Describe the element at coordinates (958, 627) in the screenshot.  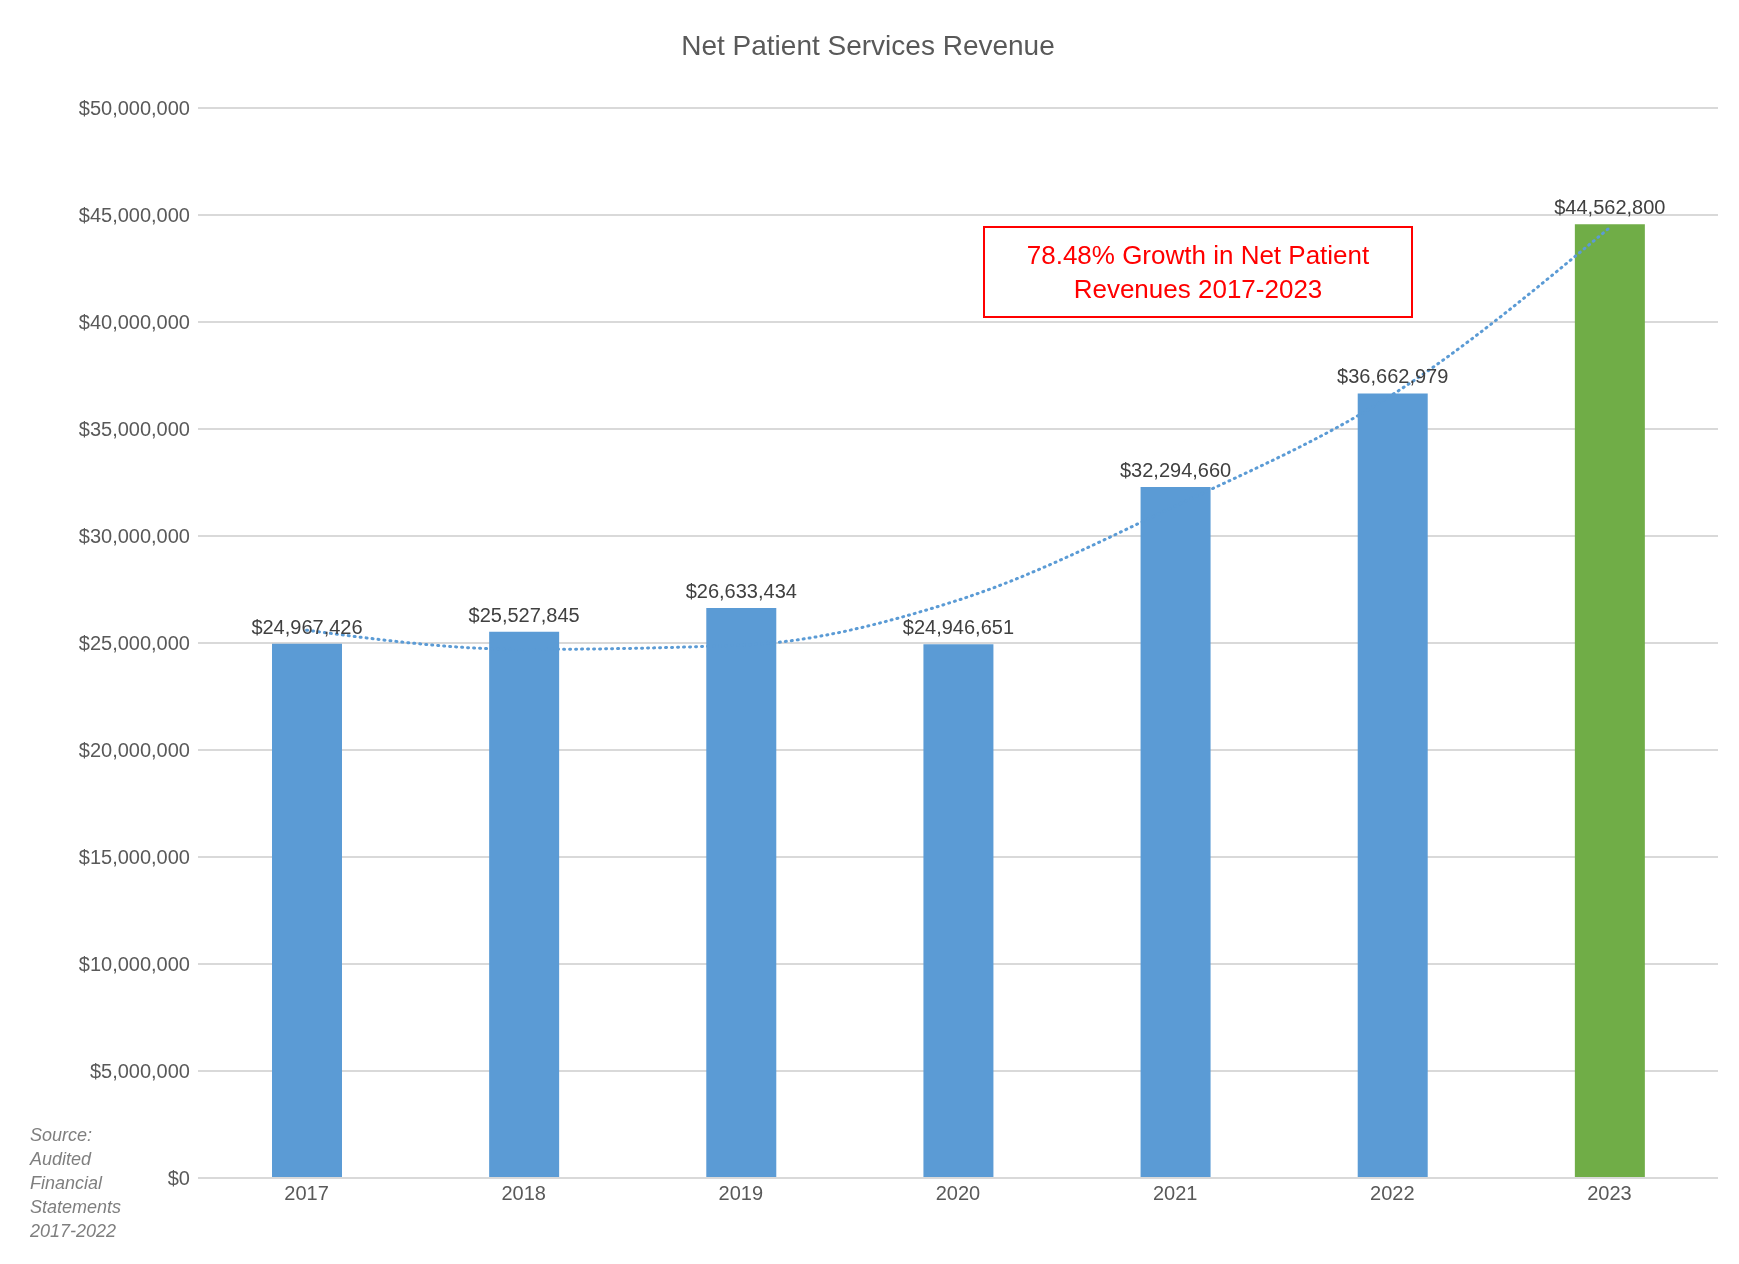
I see `data-label: $24,946,651` at that location.